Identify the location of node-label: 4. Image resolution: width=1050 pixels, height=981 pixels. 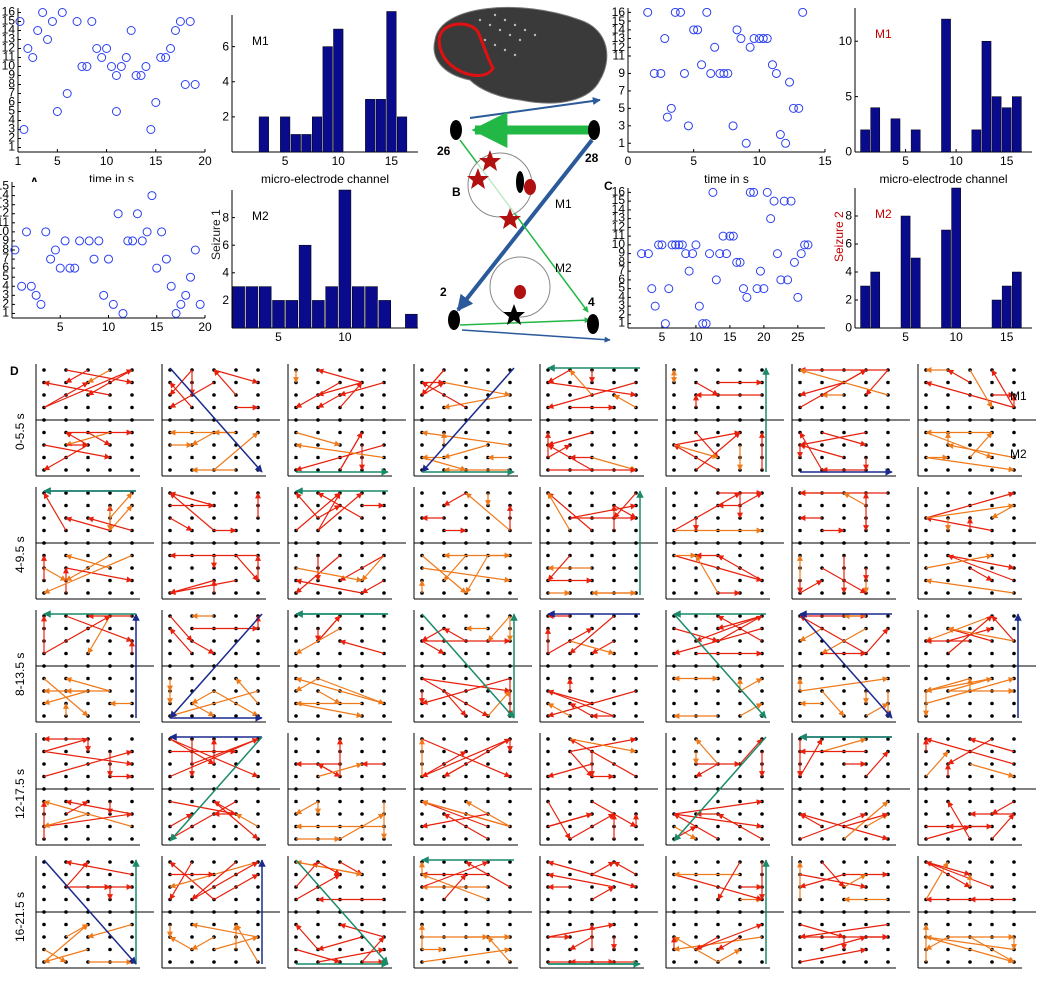
(591, 302).